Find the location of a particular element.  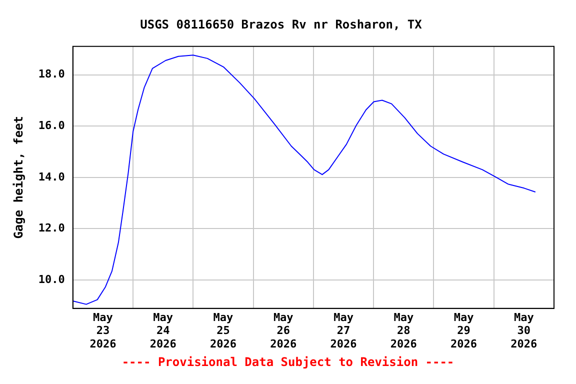

x-tick-label: May 28 2026 is located at coordinates (404, 330).